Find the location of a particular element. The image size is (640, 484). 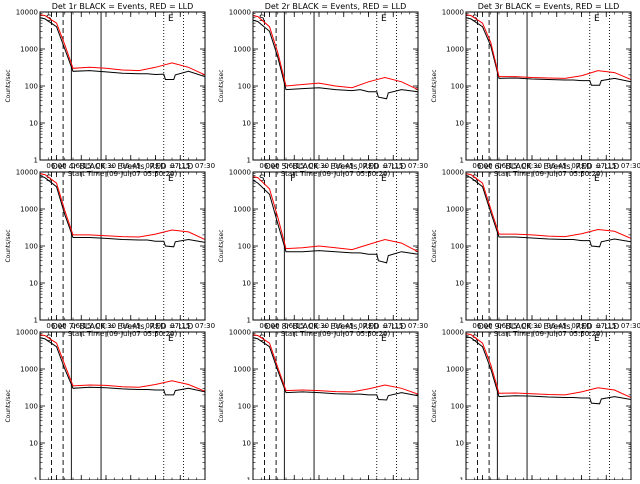

panel-title: Det 5r BLACK = Events, RED = LLD is located at coordinates (336, 166).